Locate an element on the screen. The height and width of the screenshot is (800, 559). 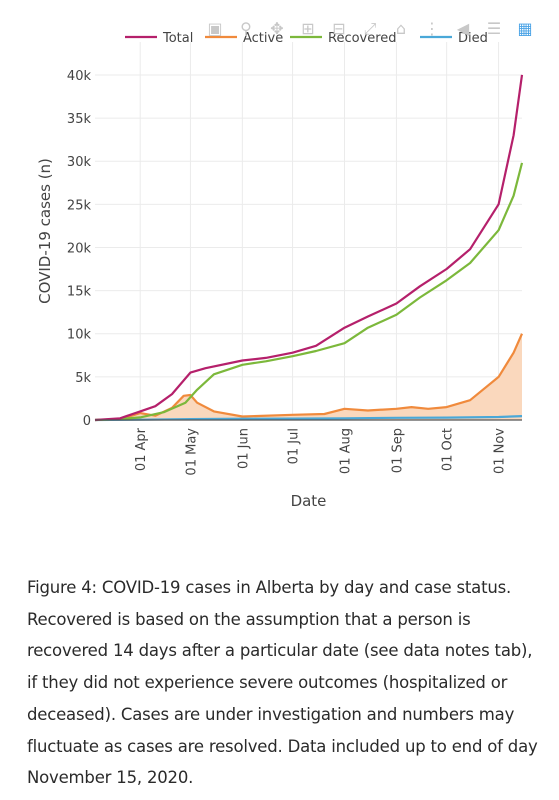
y-tick-label: 35k is located at coordinates (79, 119).